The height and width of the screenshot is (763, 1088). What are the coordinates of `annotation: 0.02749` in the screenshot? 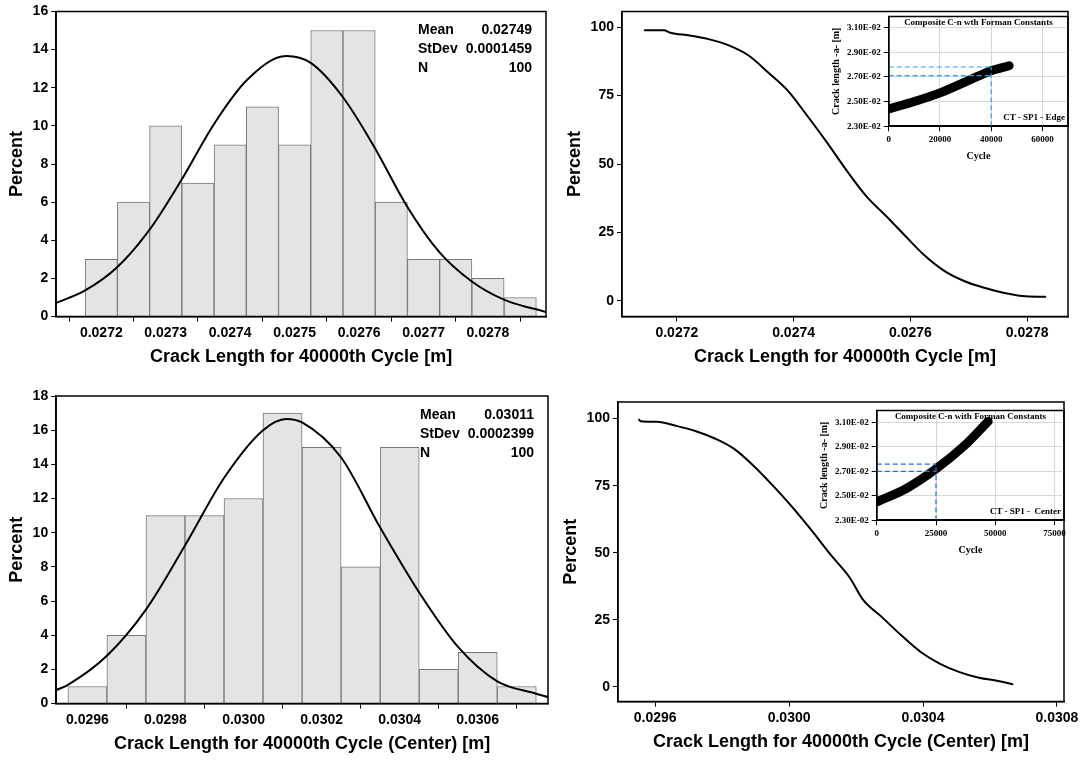 It's located at (507, 29).